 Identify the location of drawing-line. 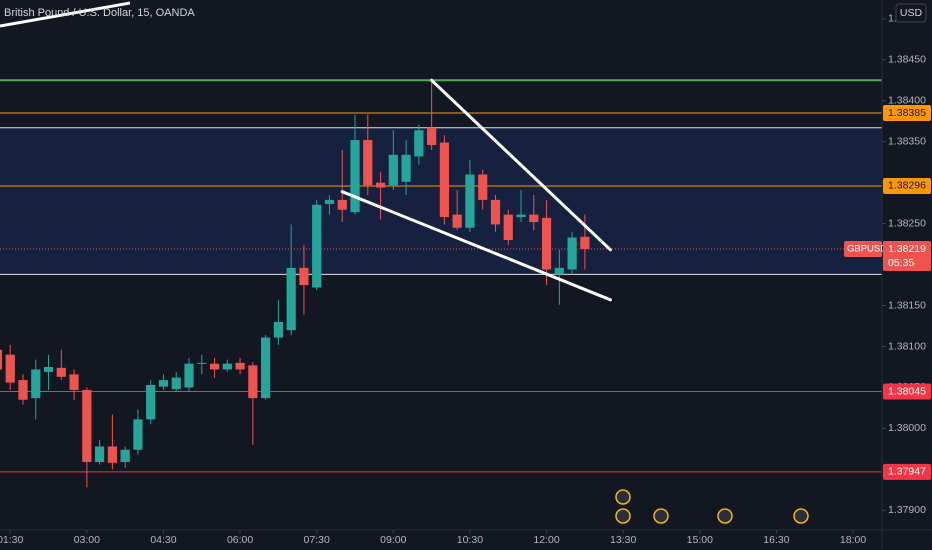
(65, 14).